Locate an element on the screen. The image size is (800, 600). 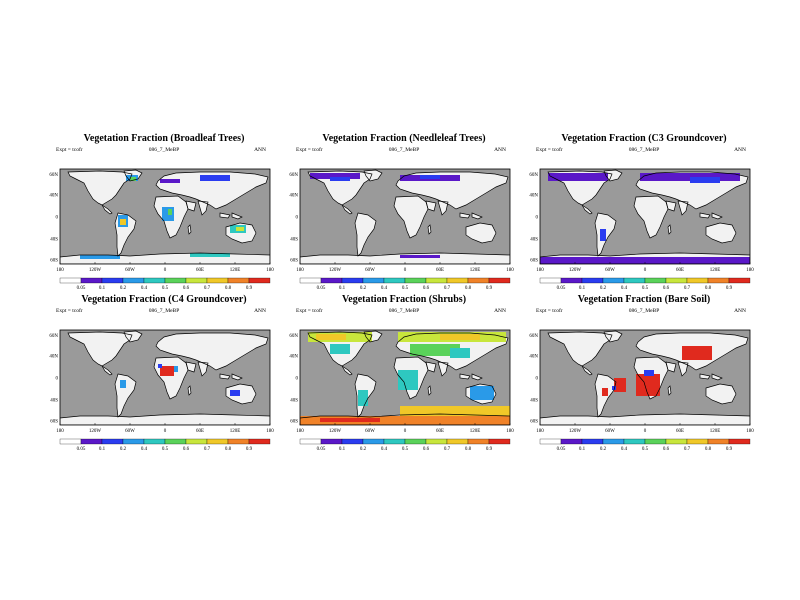
lon-tick-label: 0 is located at coordinates (645, 431).